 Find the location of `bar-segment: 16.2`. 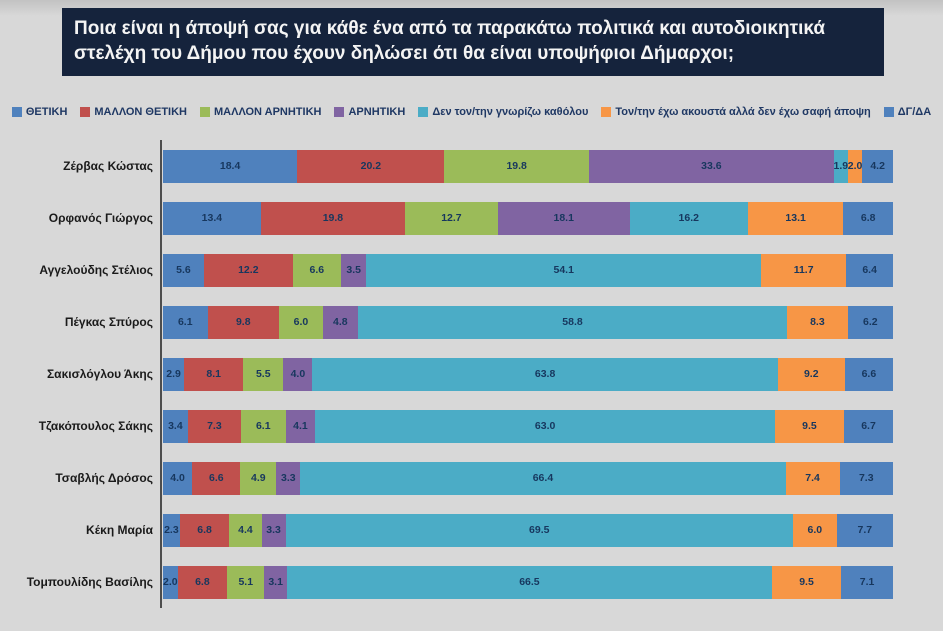

bar-segment: 16.2 is located at coordinates (688, 218).